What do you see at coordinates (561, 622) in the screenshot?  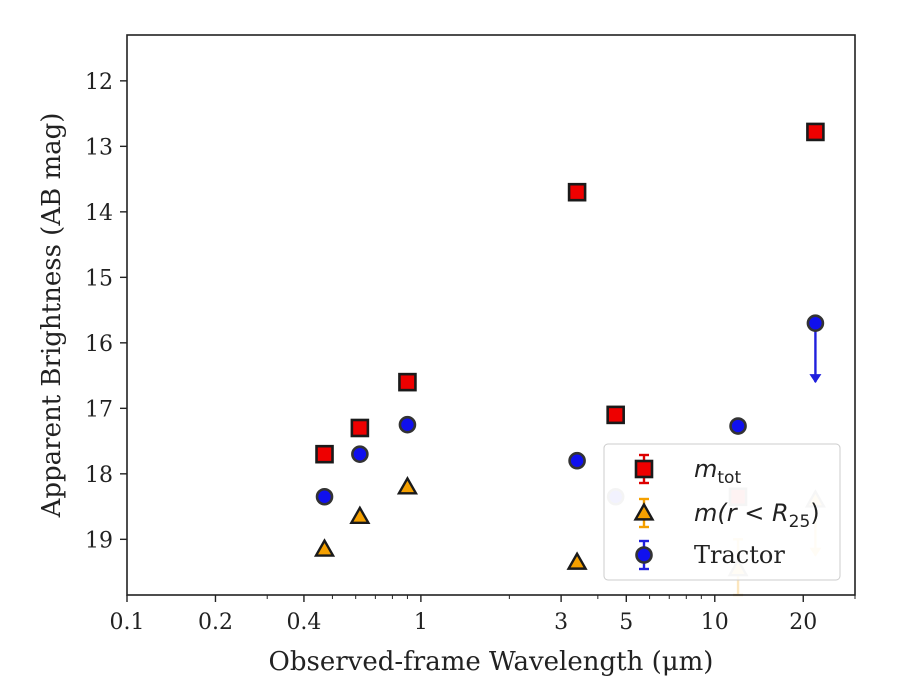 I see `x-tick-label: 3` at bounding box center [561, 622].